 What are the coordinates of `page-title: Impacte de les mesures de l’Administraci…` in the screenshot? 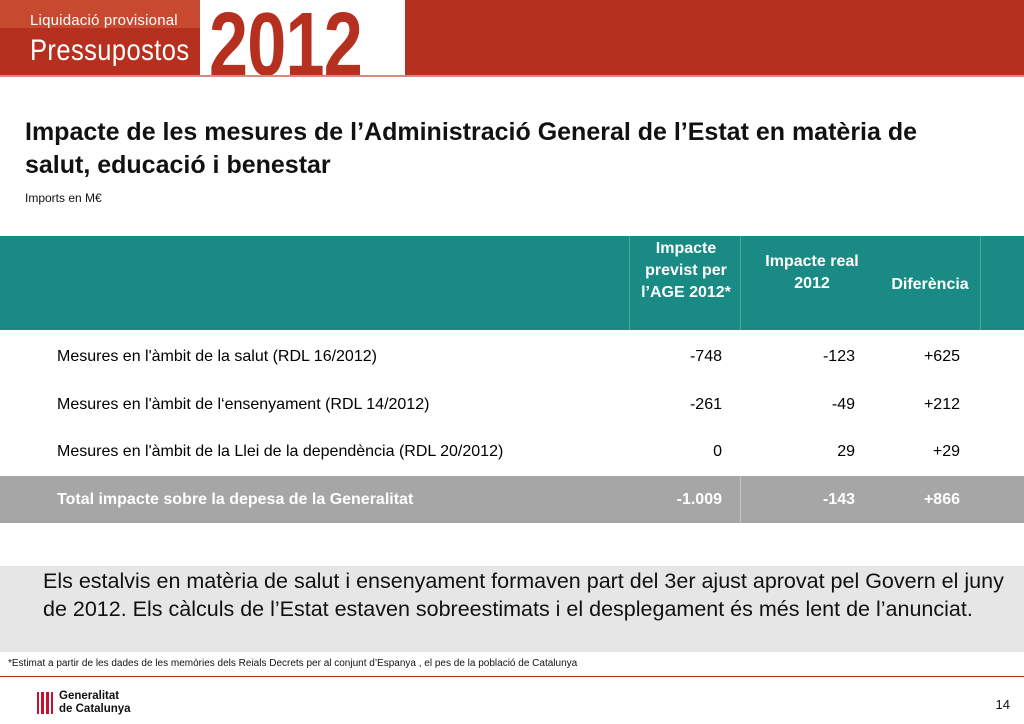 It's located at (471, 148).